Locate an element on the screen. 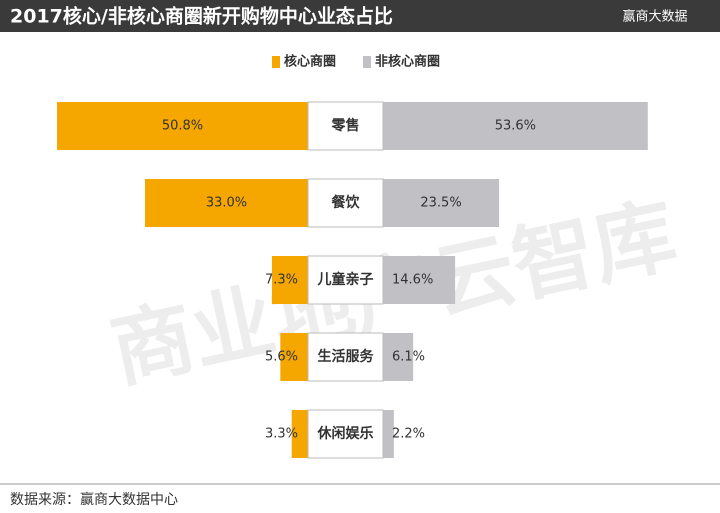  header-bar is located at coordinates (360, 16).